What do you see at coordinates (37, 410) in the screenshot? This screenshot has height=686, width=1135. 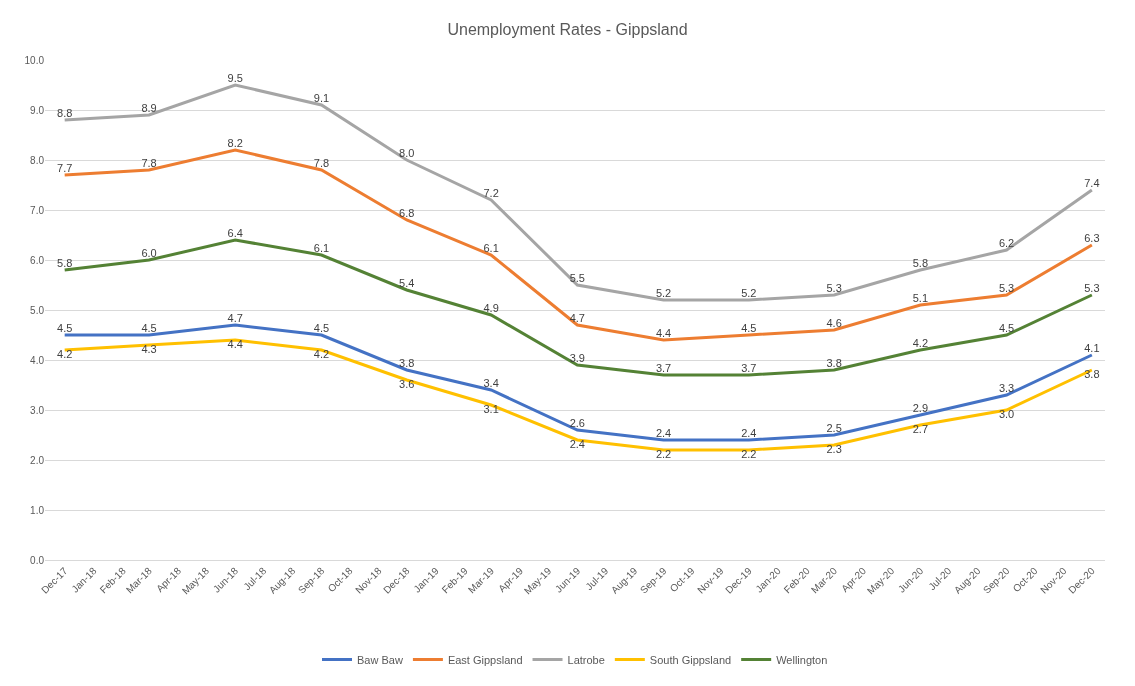 I see `y-tick-label: 3.0` at bounding box center [37, 410].